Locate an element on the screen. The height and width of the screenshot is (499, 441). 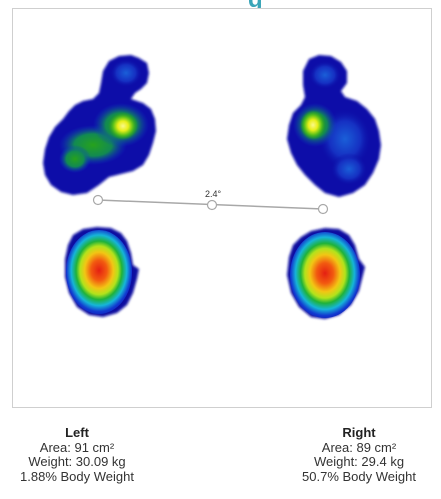
right-heel-pressure is located at coordinates (326, 273).